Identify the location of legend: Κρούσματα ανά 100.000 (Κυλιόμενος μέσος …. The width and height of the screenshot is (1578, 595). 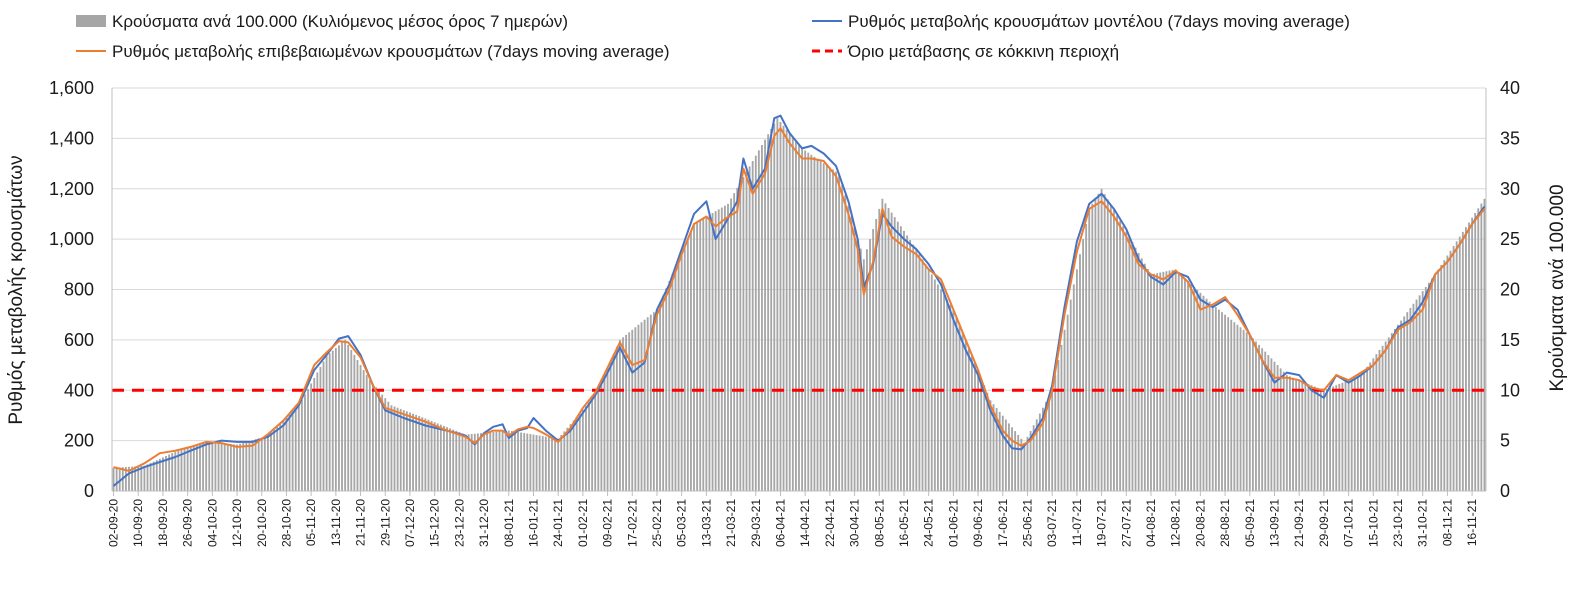
(713, 36).